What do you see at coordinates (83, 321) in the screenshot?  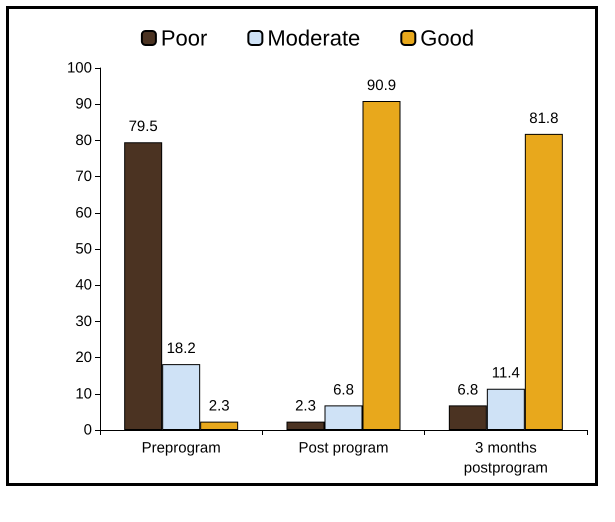 I see `y-tick-label: 30` at bounding box center [83, 321].